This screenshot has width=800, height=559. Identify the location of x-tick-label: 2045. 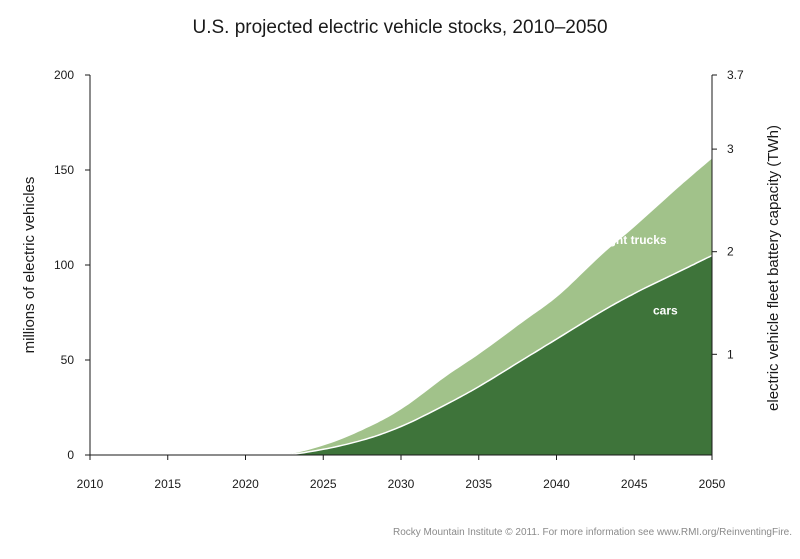
(634, 484).